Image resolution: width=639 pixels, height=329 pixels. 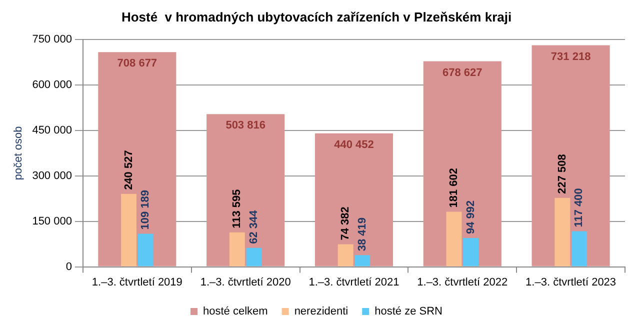 I want to click on data-label: 62 344, so click(x=254, y=226).